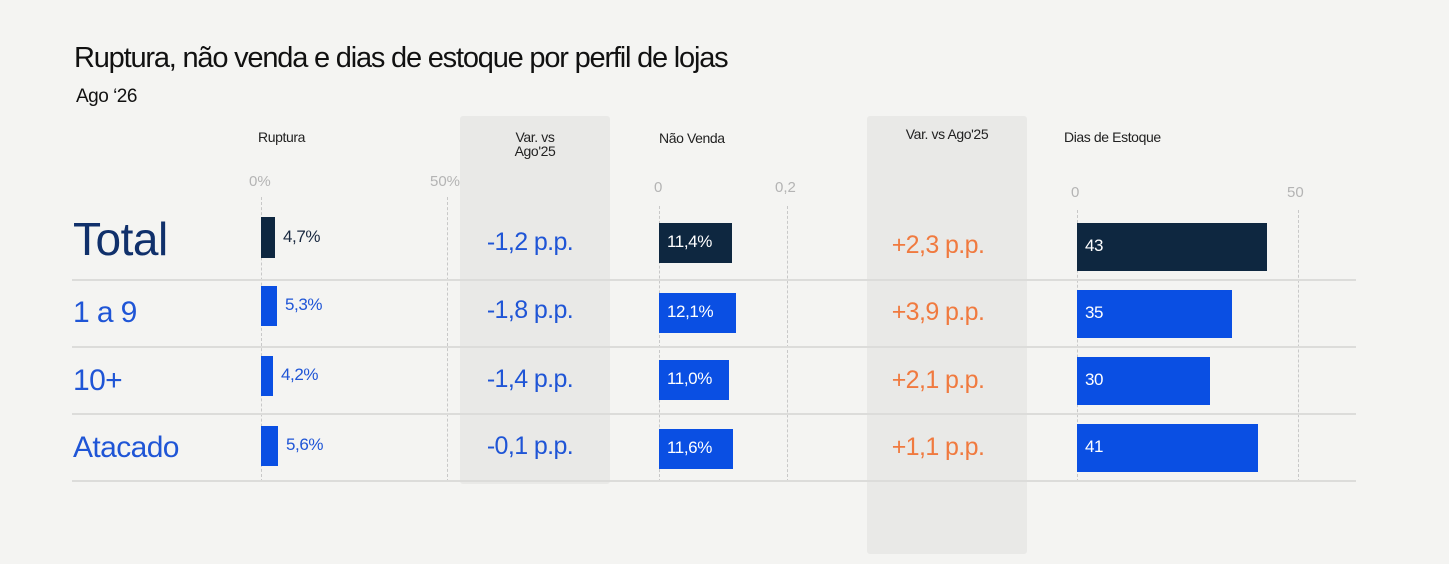 The width and height of the screenshot is (1449, 564). What do you see at coordinates (1094, 245) in the screenshot?
I see `dias-estoque-label-total: 43` at bounding box center [1094, 245].